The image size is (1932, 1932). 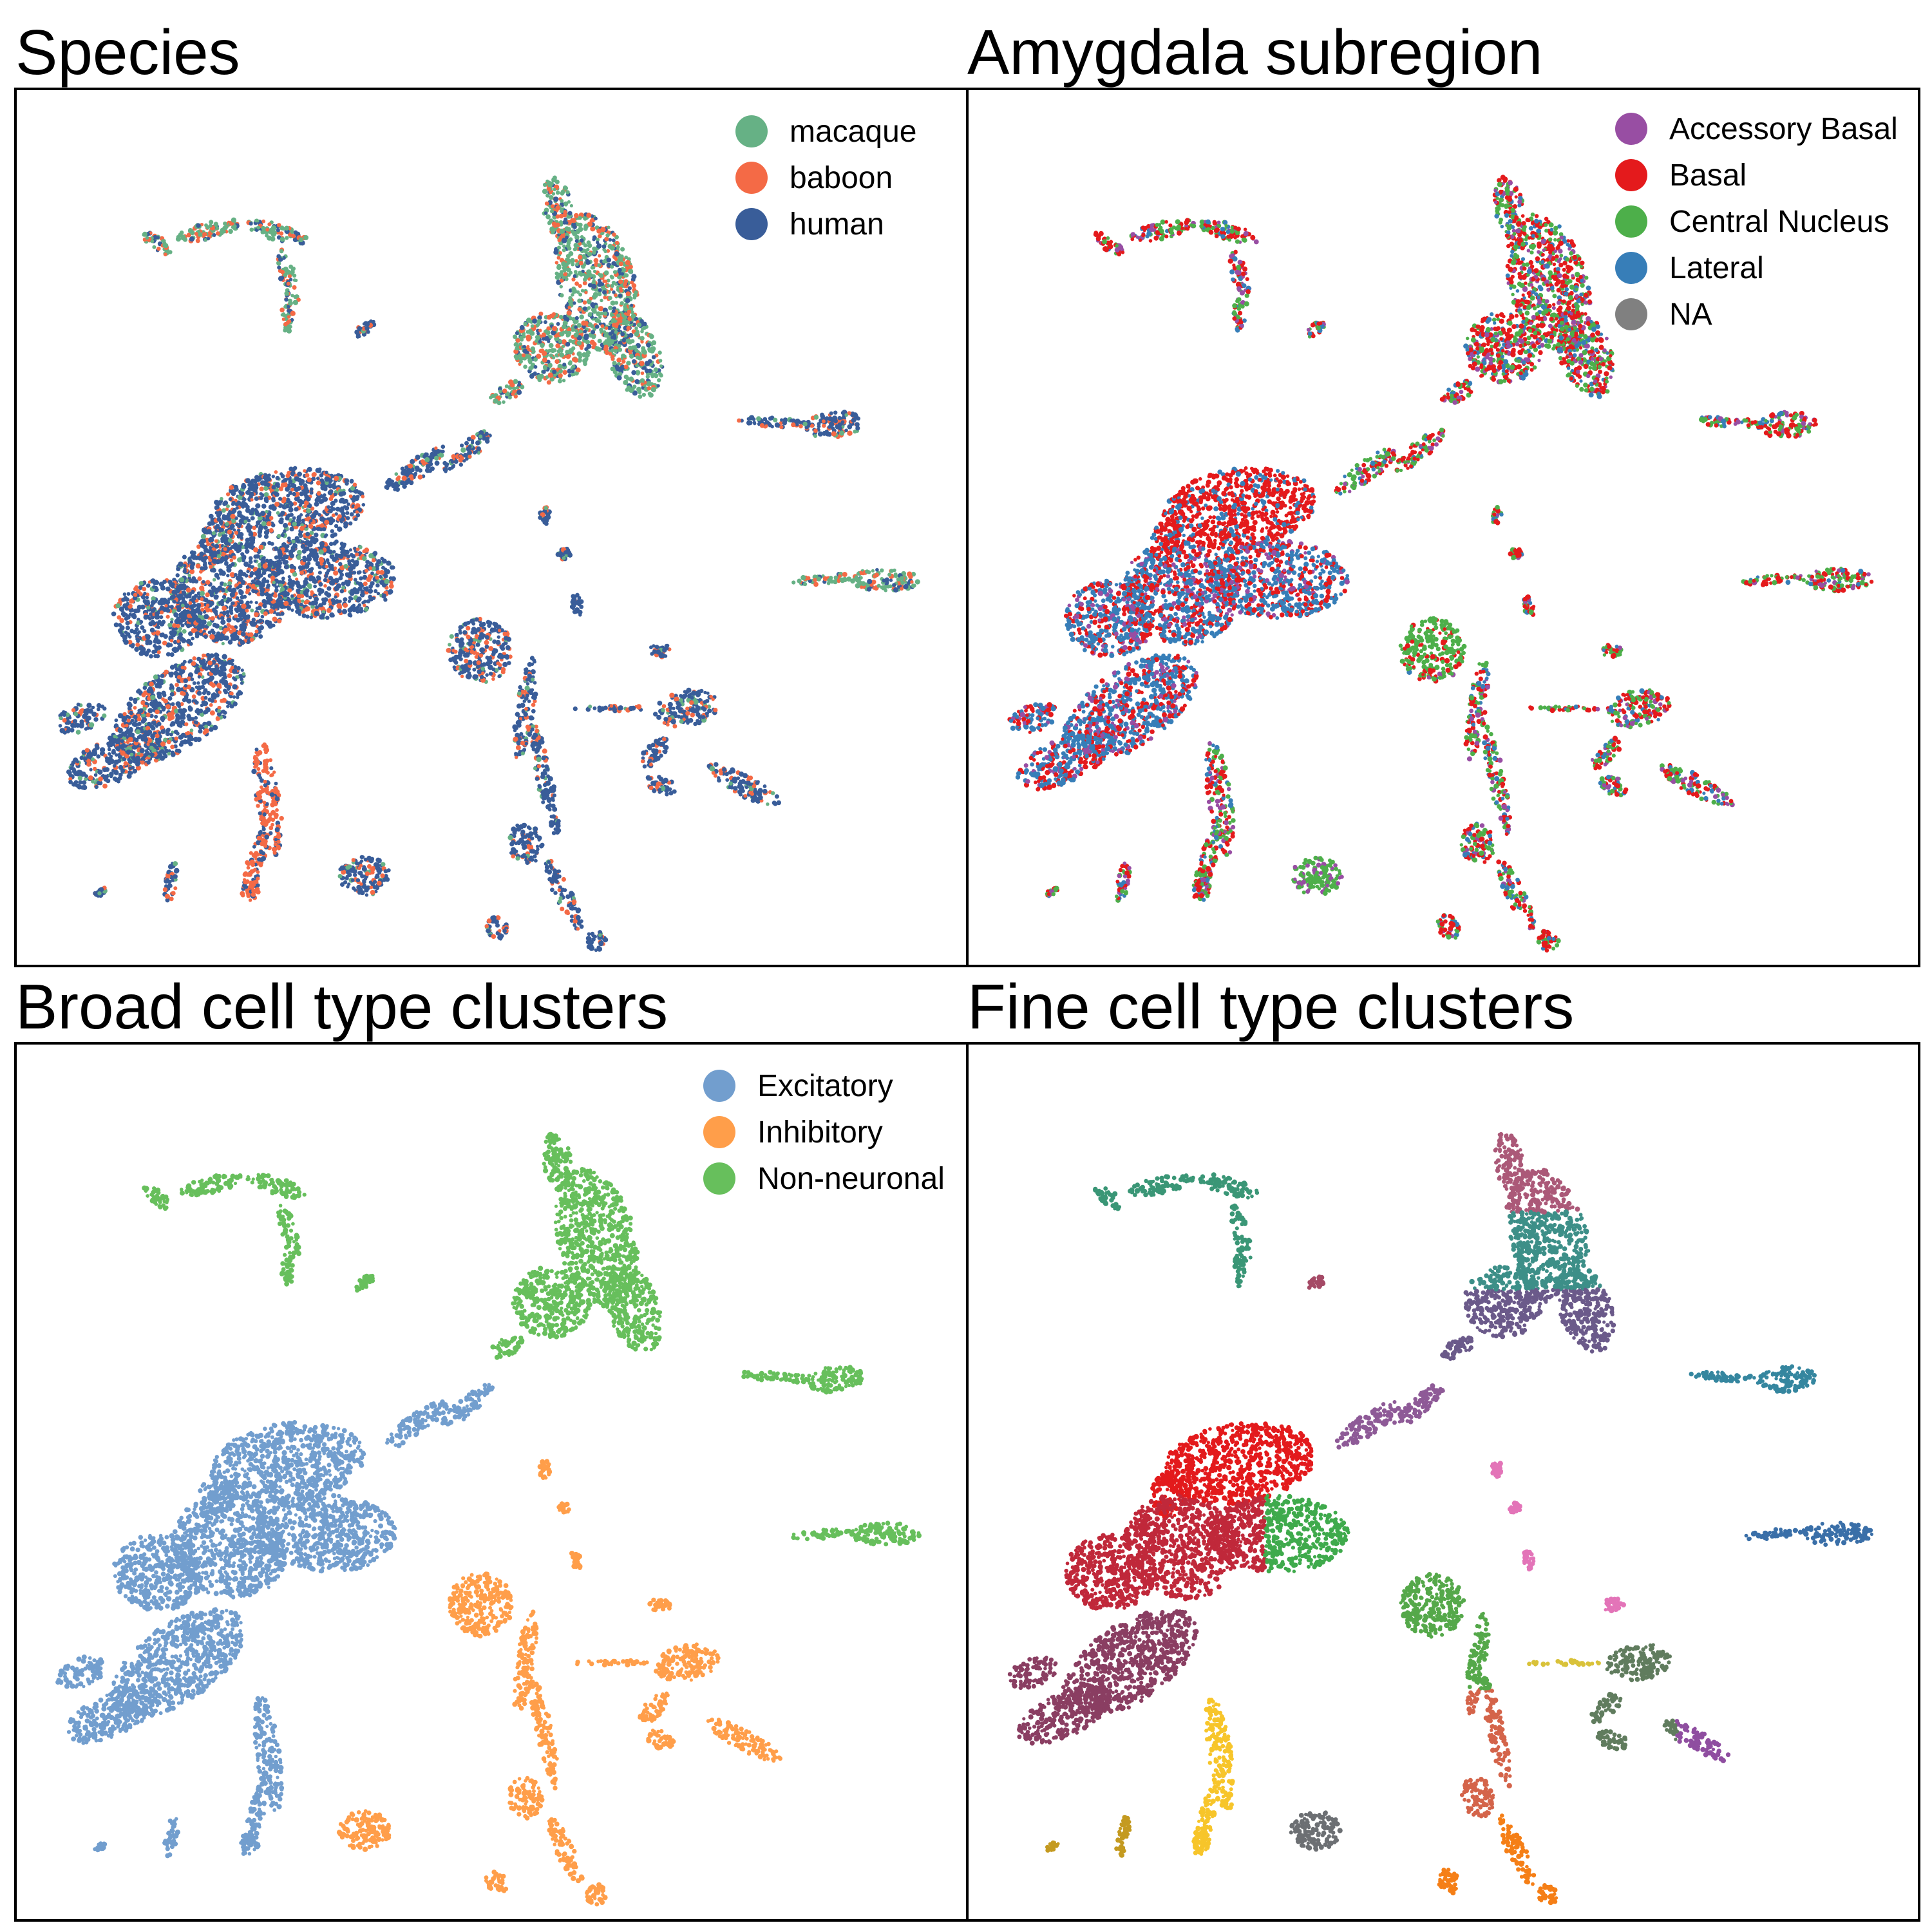 I want to click on cell-cluster-exc_top, so click(x=282, y=515).